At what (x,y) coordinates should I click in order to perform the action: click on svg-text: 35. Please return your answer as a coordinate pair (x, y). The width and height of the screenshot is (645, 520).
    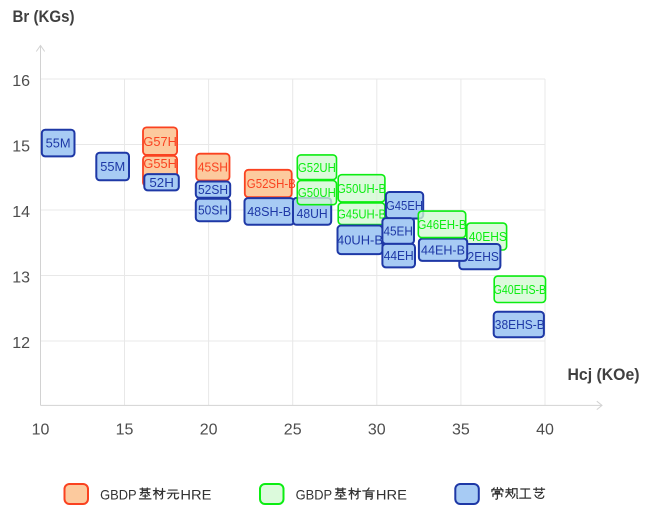
    Looking at the image, I should click on (461, 429).